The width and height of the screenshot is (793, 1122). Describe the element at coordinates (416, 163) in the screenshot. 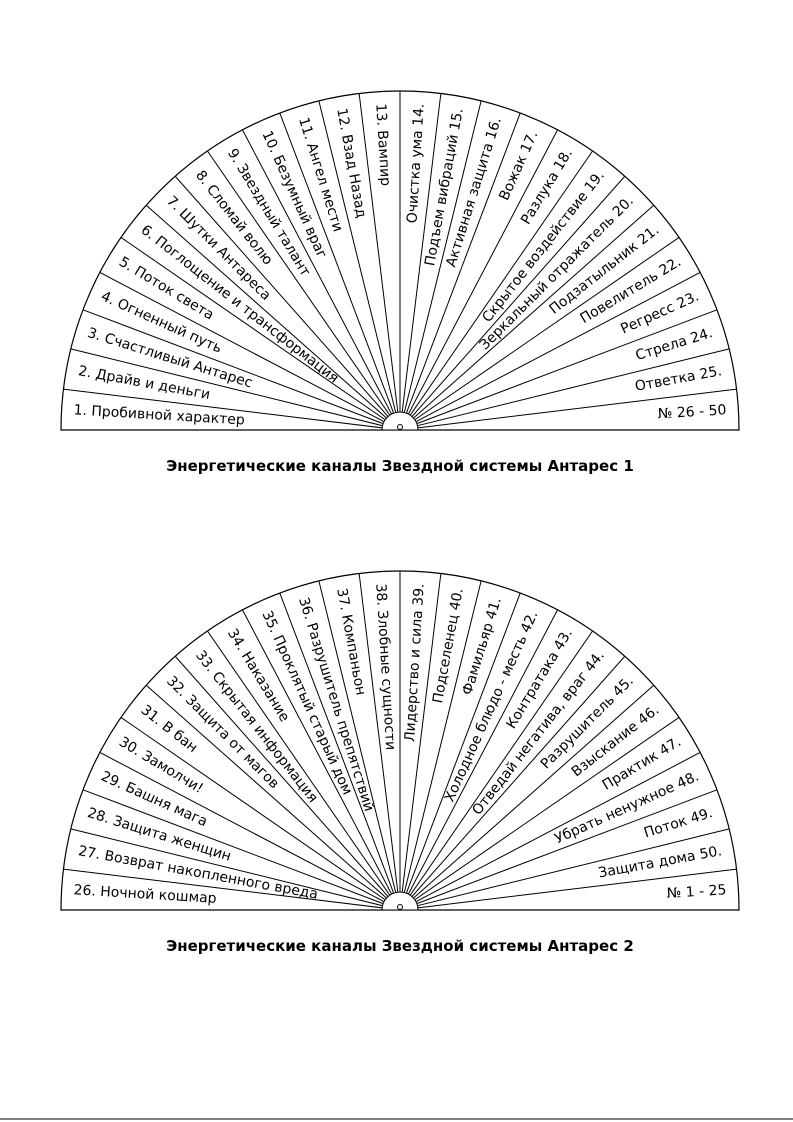

I see `sector-label: Очистка ума 14.` at that location.